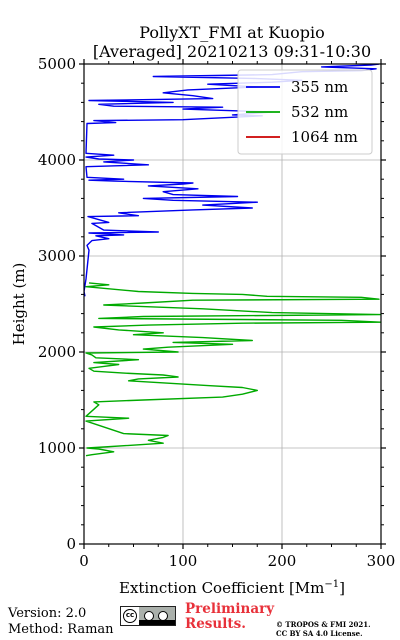 This screenshot has width=400, height=640. I want to click on cc-circle-icon: cc, so click(130, 616).